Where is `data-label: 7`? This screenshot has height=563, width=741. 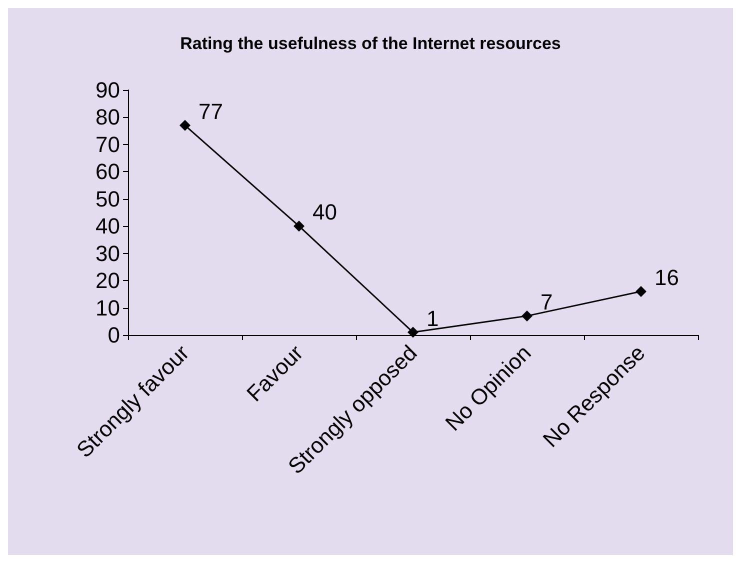
data-label: 7 is located at coordinates (546, 301).